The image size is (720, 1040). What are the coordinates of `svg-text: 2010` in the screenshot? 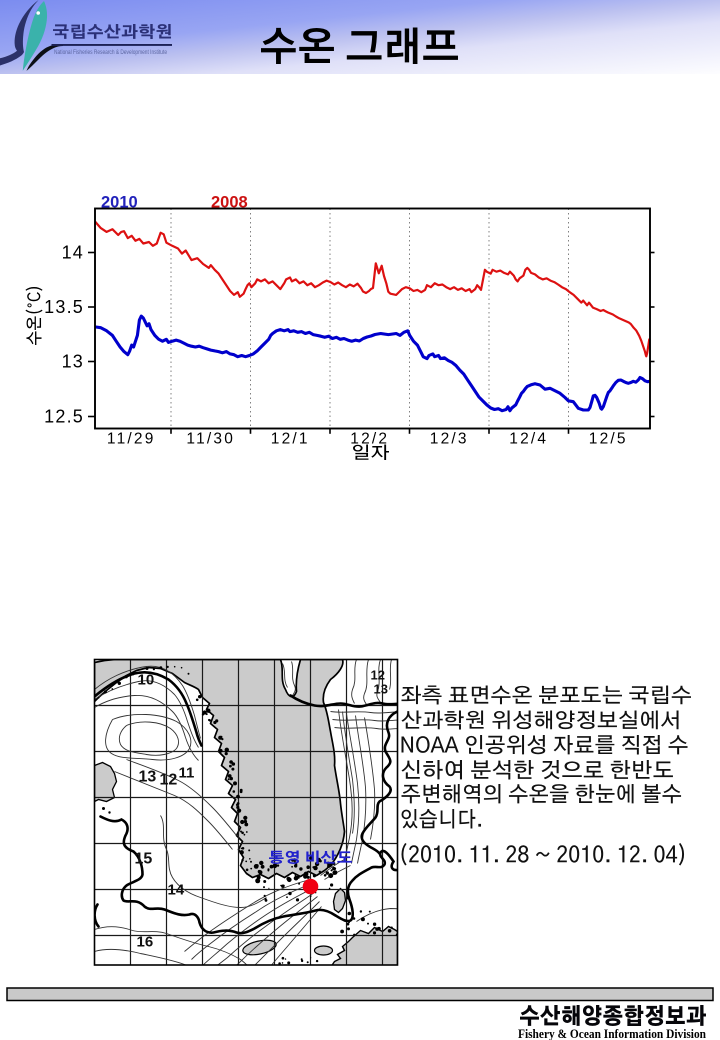 It's located at (119, 203).